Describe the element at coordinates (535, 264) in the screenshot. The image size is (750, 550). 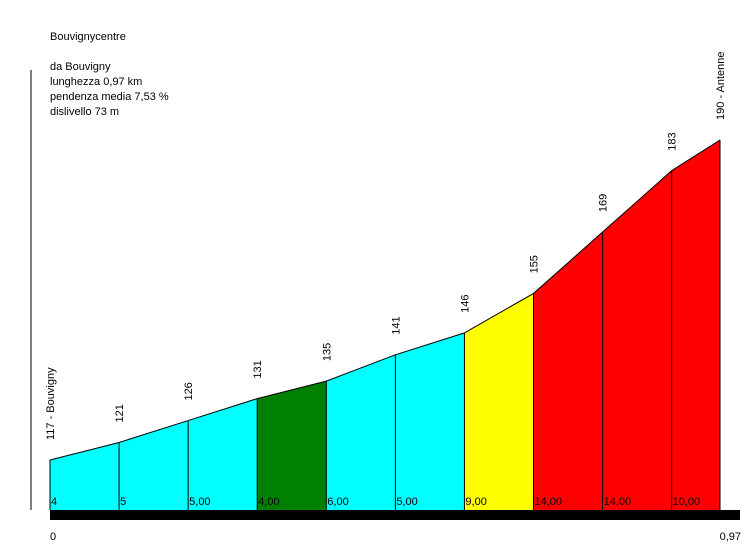
I see `elevation-label: 155` at that location.